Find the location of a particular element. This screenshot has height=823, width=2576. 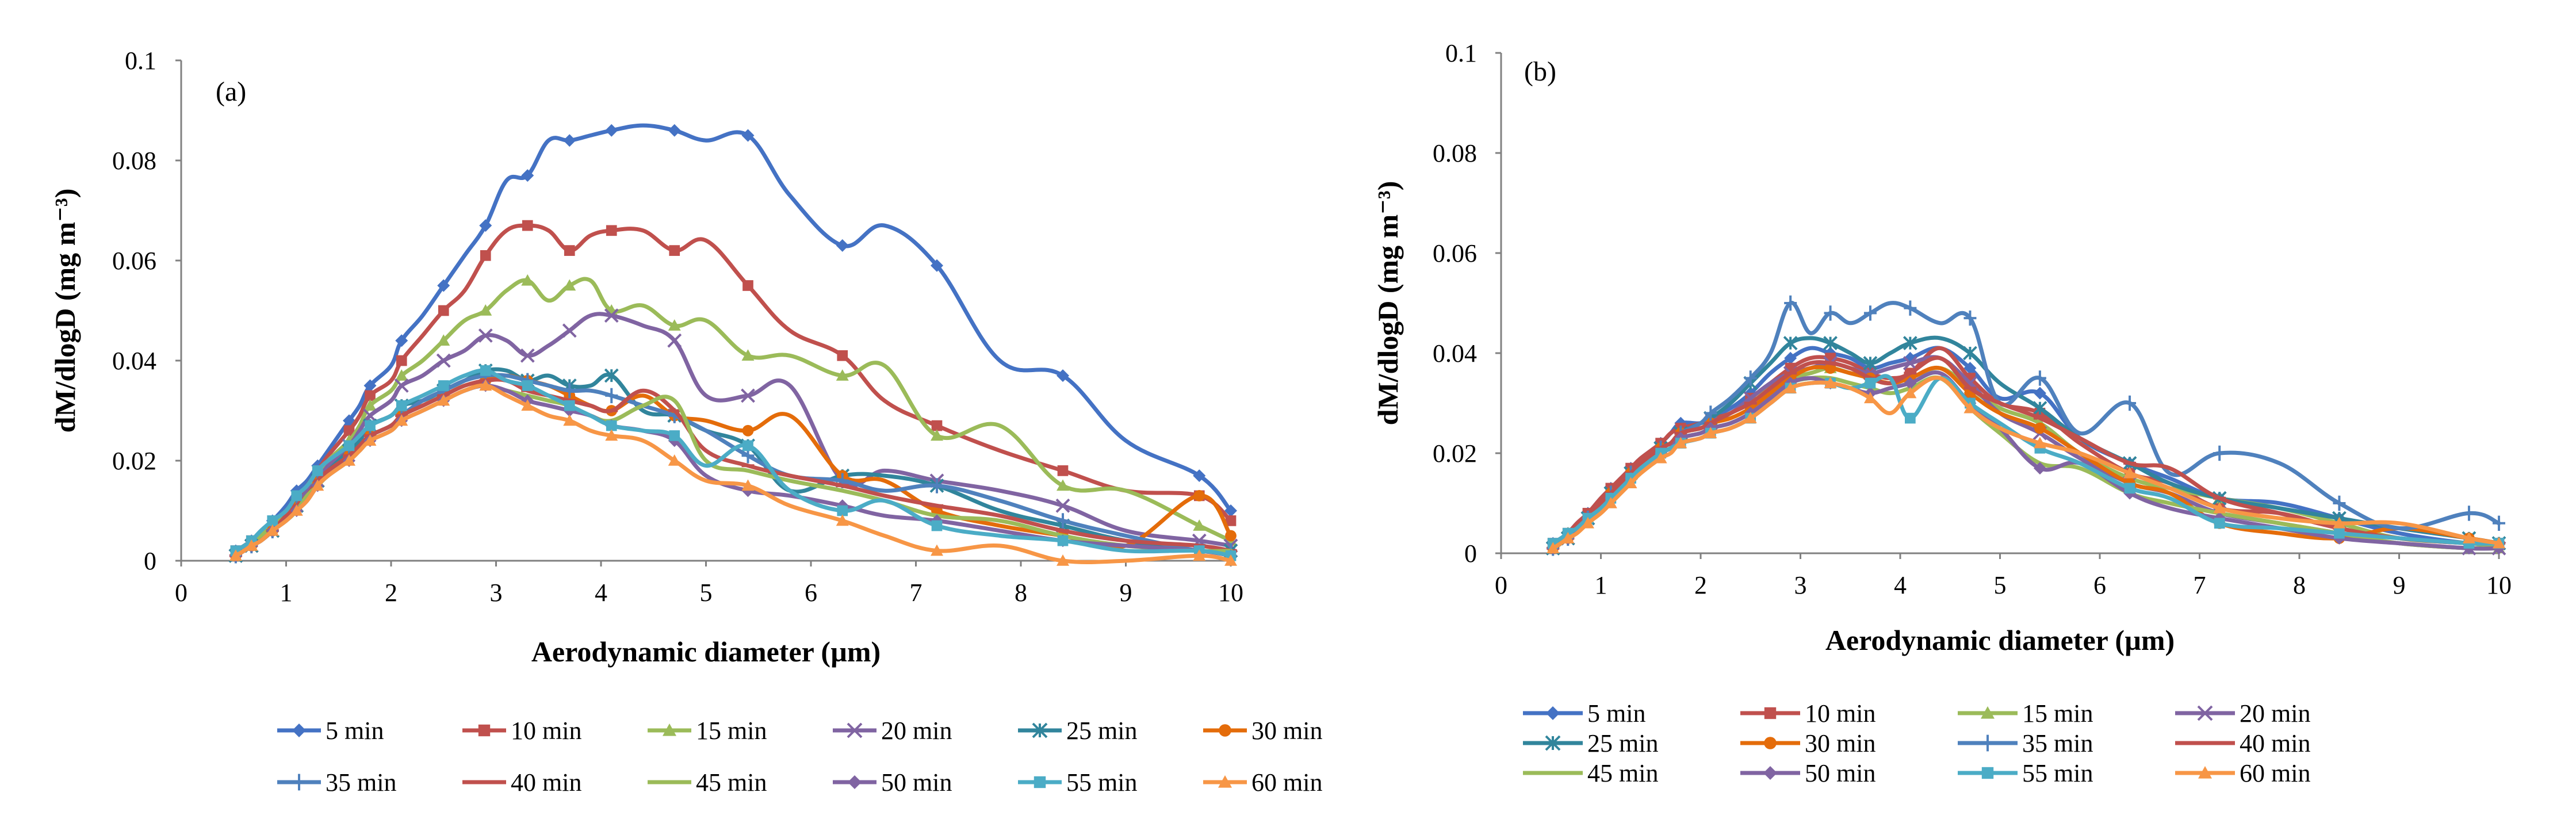

y-tick-label: 0.06 is located at coordinates (1455, 253).